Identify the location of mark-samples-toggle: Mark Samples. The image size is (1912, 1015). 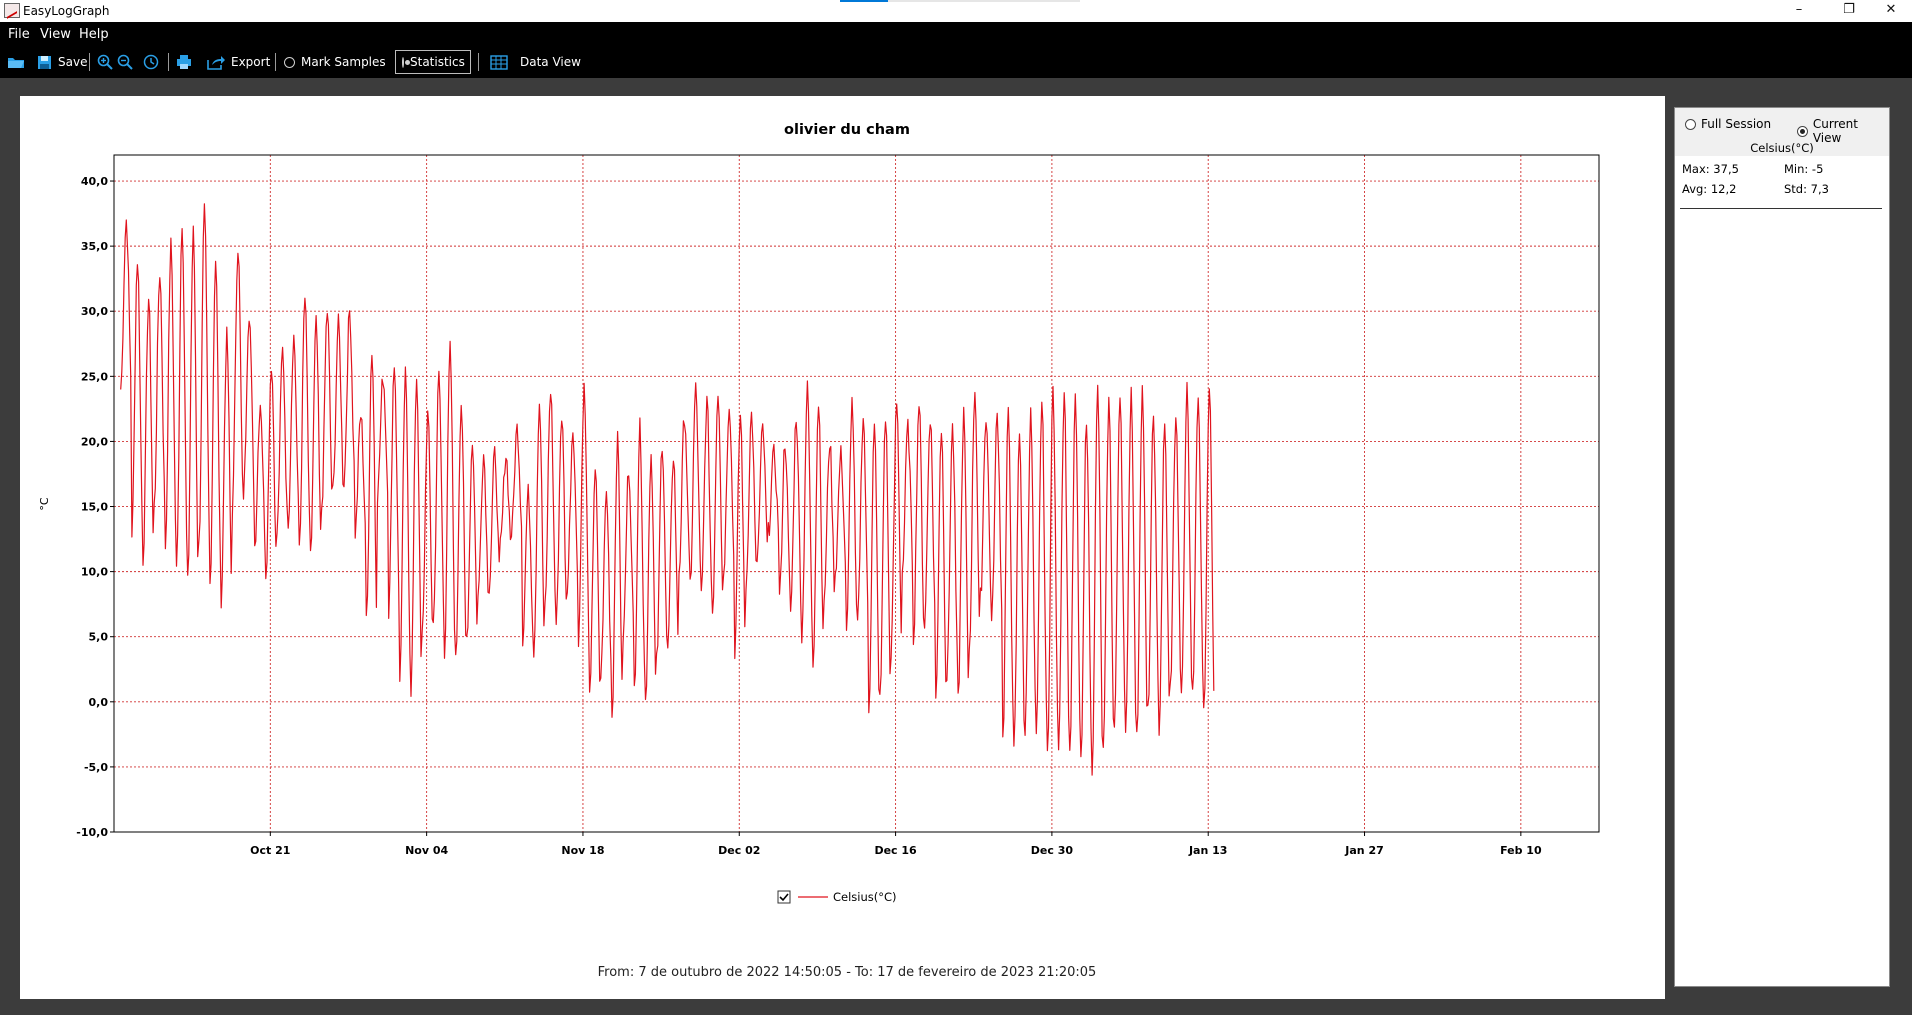
(335, 62).